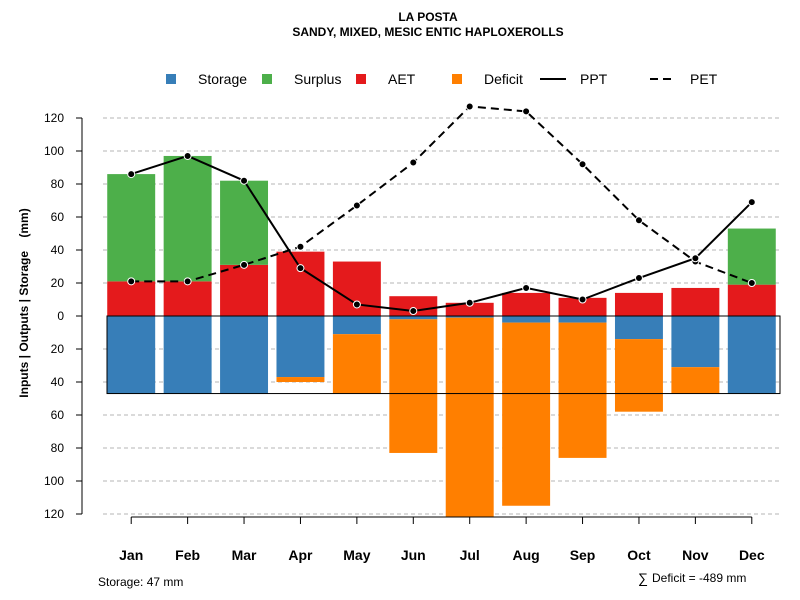 The height and width of the screenshot is (600, 800). What do you see at coordinates (457, 79) in the screenshot?
I see `deficit-legend-swatch` at bounding box center [457, 79].